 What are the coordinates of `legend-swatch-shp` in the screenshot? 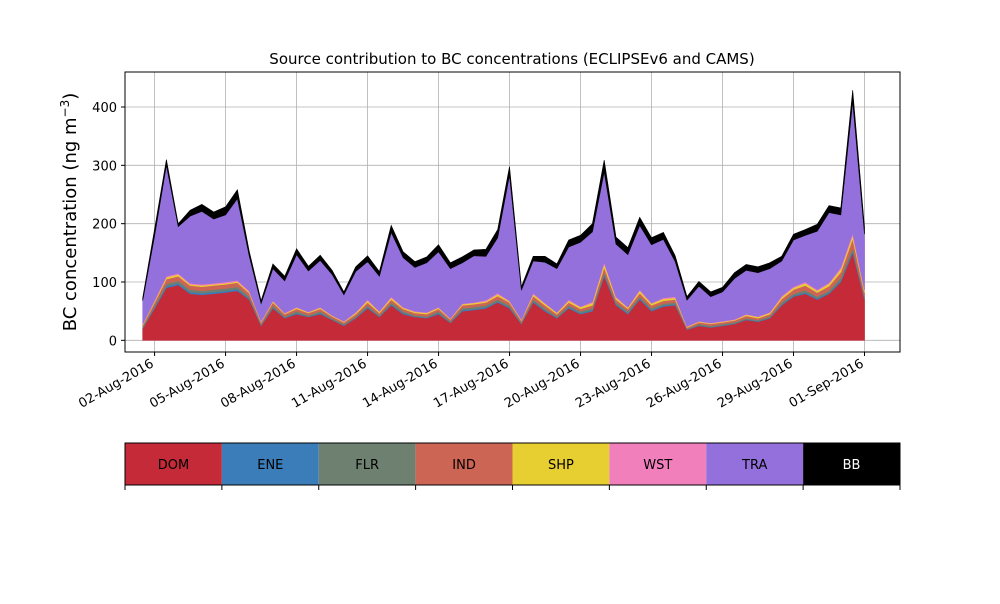 It's located at (561, 464).